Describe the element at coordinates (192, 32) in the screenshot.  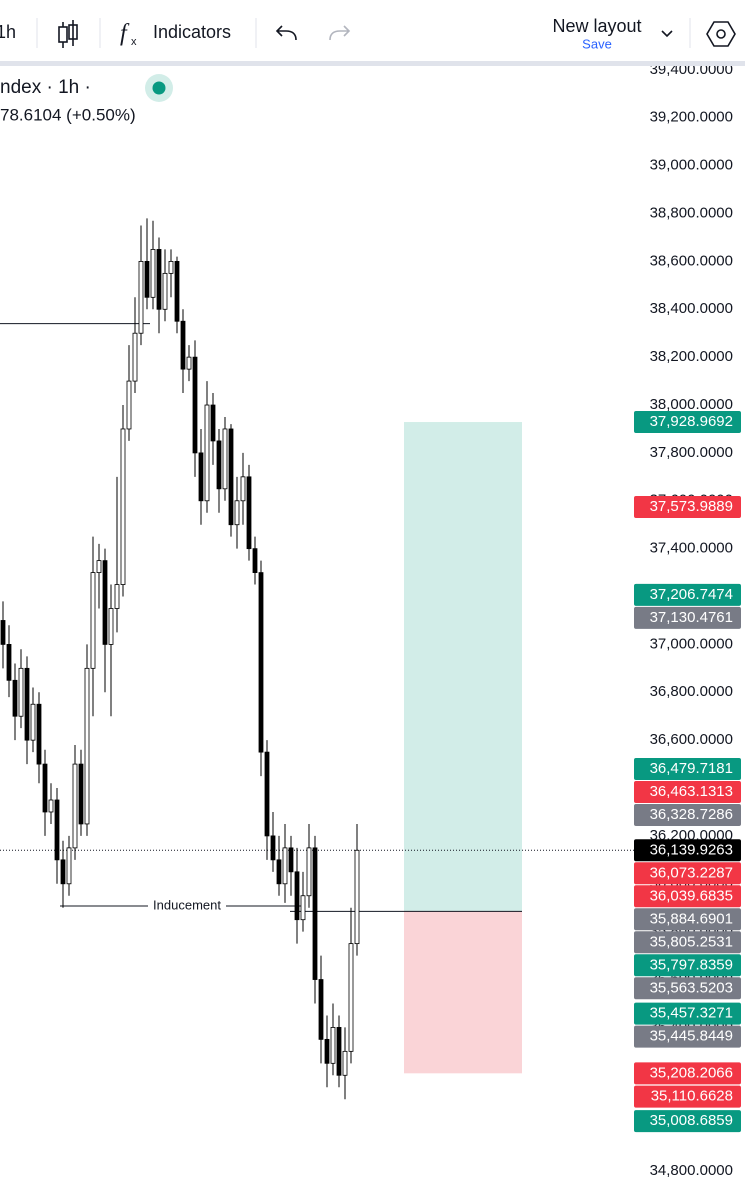
I see `indicators-button: Indicators` at that location.